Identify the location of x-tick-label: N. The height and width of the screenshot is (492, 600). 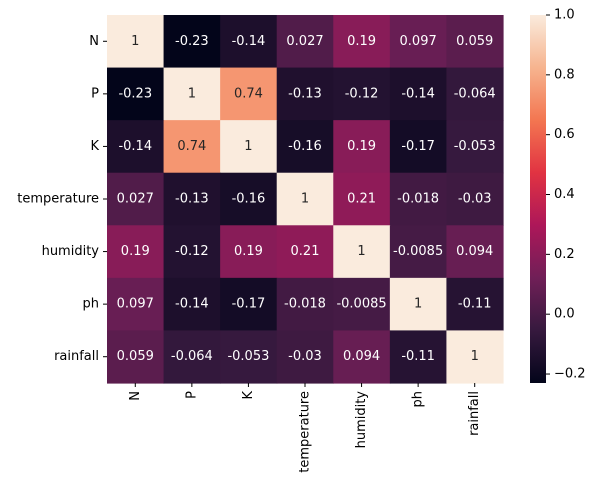
(135, 396).